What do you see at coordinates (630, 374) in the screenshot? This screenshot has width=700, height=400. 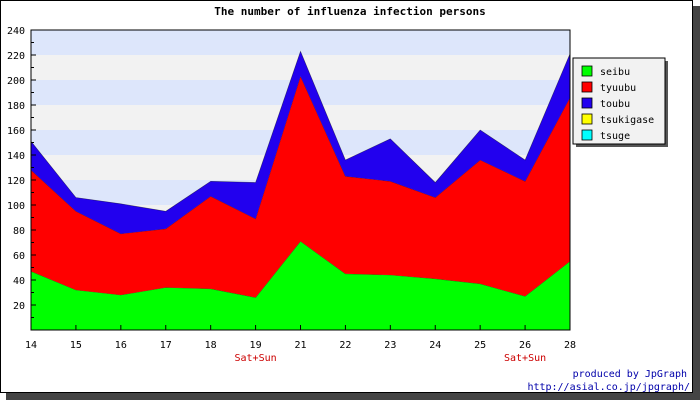 I see `credit-line1: produced by JpGraph` at bounding box center [630, 374].